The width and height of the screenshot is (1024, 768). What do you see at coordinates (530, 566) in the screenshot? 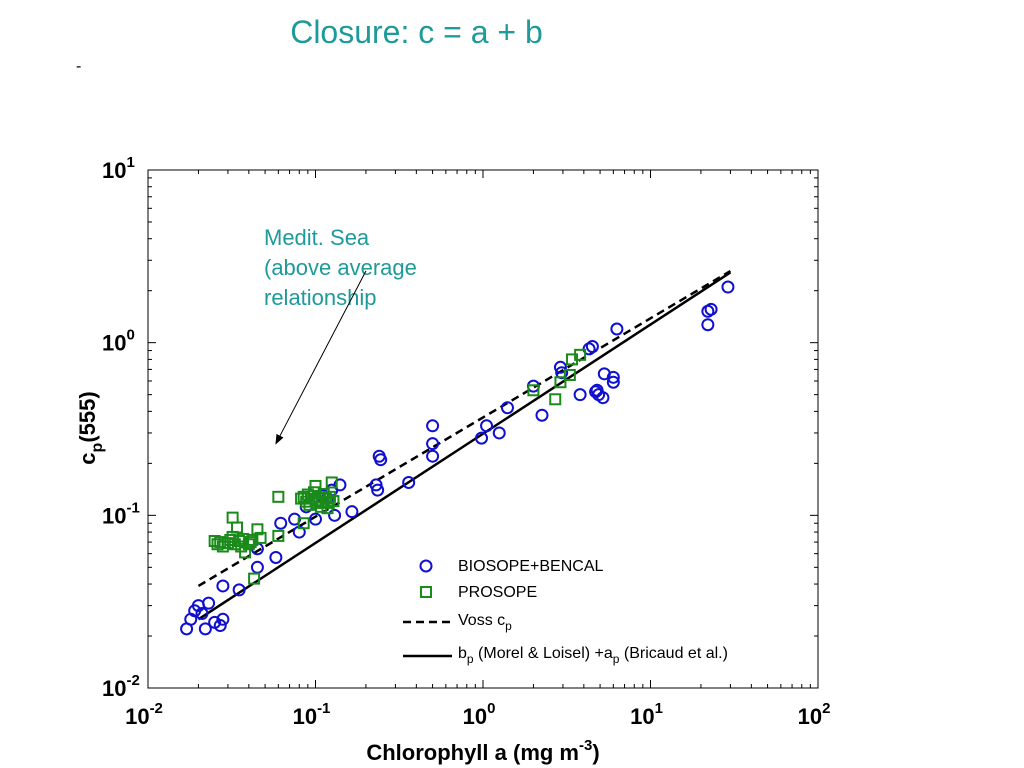
I see `legend-label: BIOSOPE+BENCAL` at bounding box center [530, 566].